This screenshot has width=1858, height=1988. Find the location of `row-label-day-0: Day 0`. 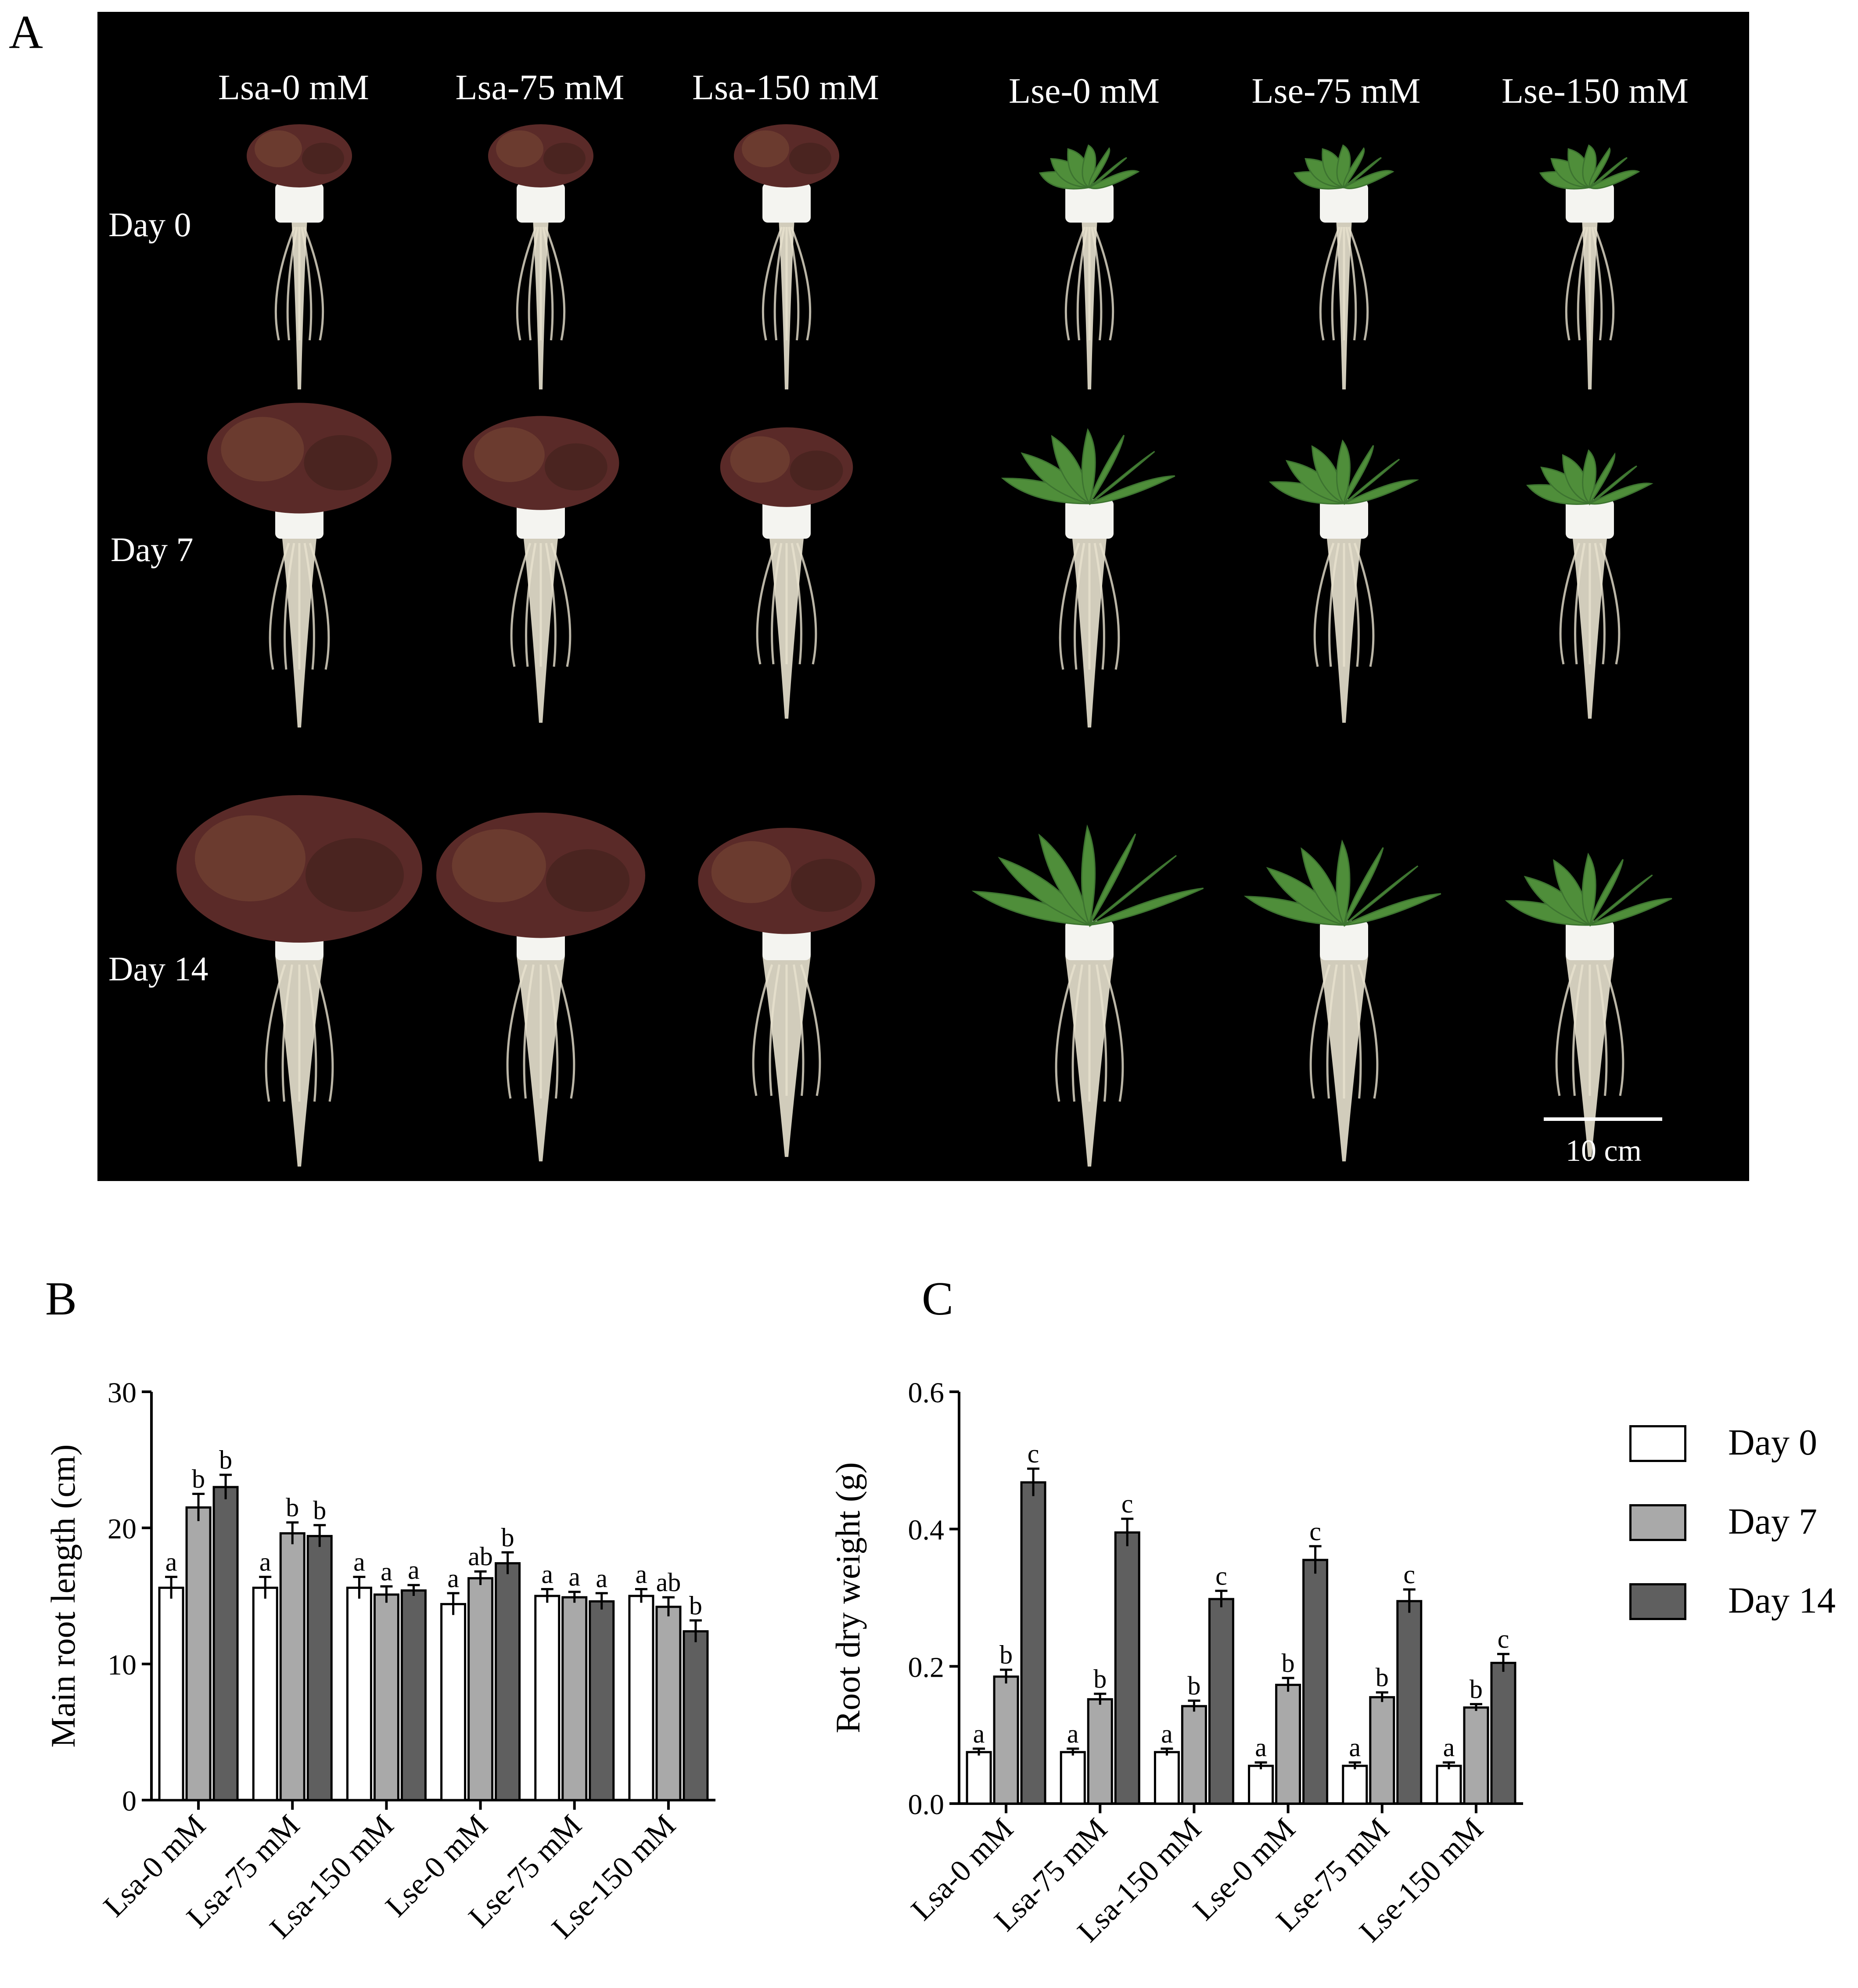

row-label-day-0: Day 0 is located at coordinates (149, 224).